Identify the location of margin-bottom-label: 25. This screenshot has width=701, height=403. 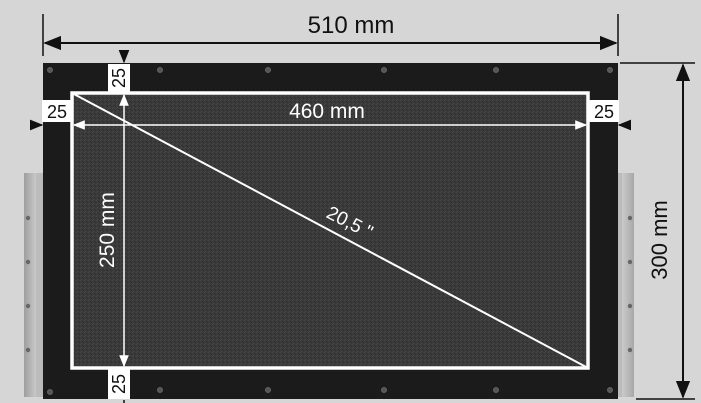
(119, 384).